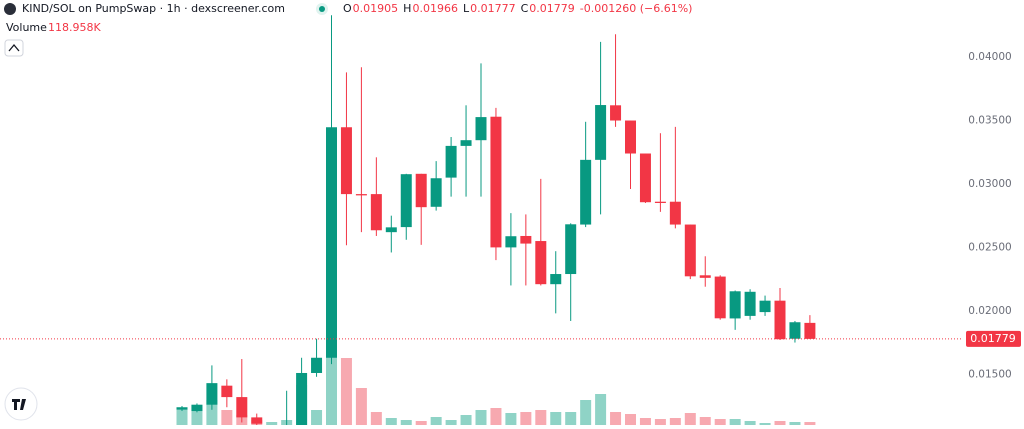  Describe the element at coordinates (989, 374) in the screenshot. I see `y-tick-label: 0.01500` at that location.